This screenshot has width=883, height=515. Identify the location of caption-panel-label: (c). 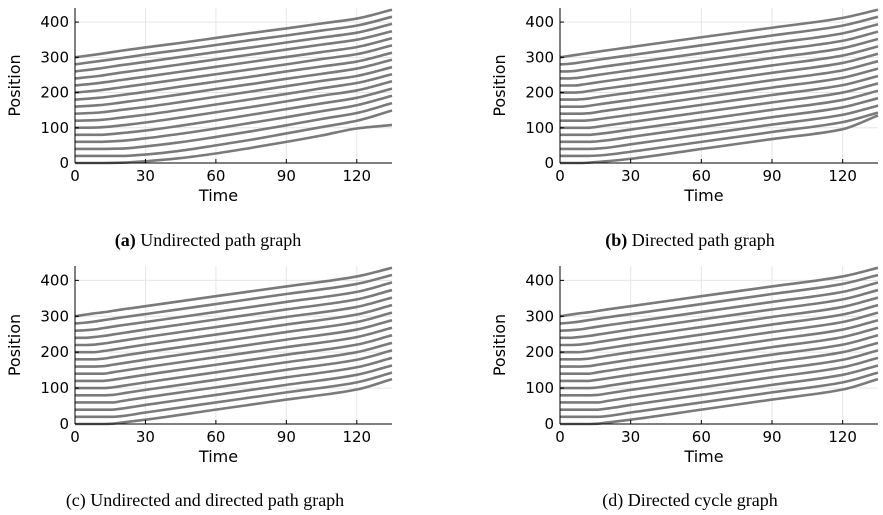
(76, 500).